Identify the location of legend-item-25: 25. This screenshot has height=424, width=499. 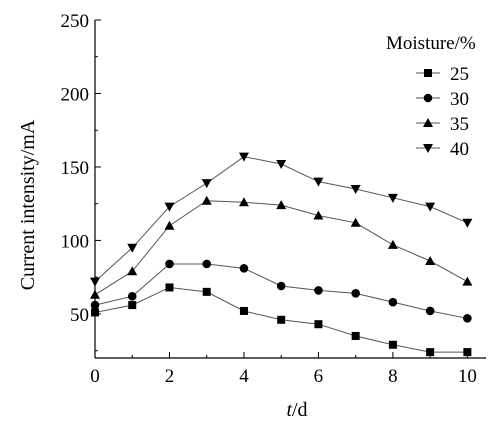
(442, 74).